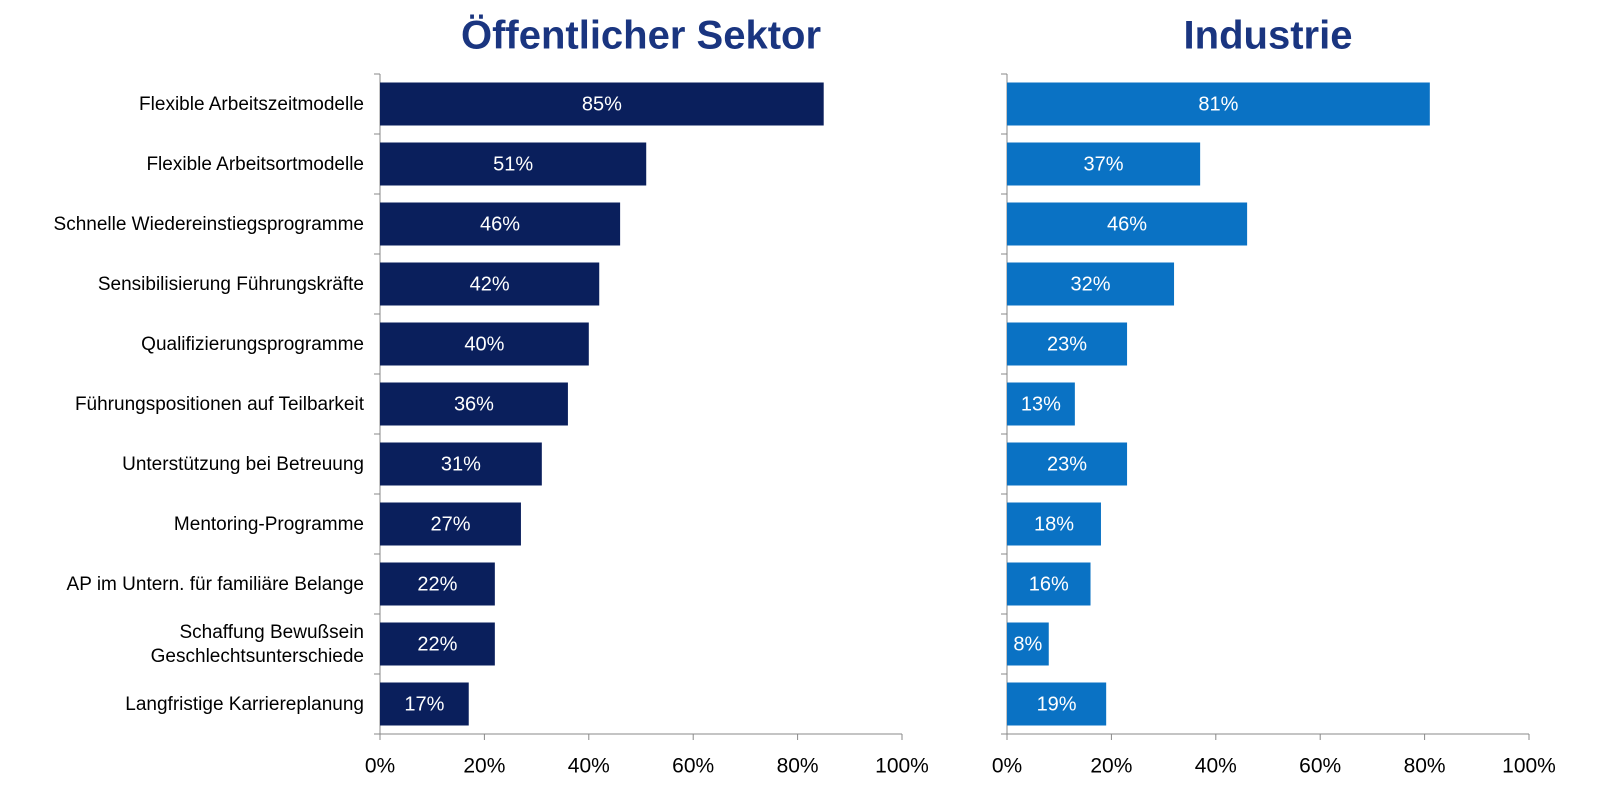 Image resolution: width=1607 pixels, height=798 pixels. What do you see at coordinates (252, 344) in the screenshot?
I see `category-label: Qualifizierungsprogramme` at bounding box center [252, 344].